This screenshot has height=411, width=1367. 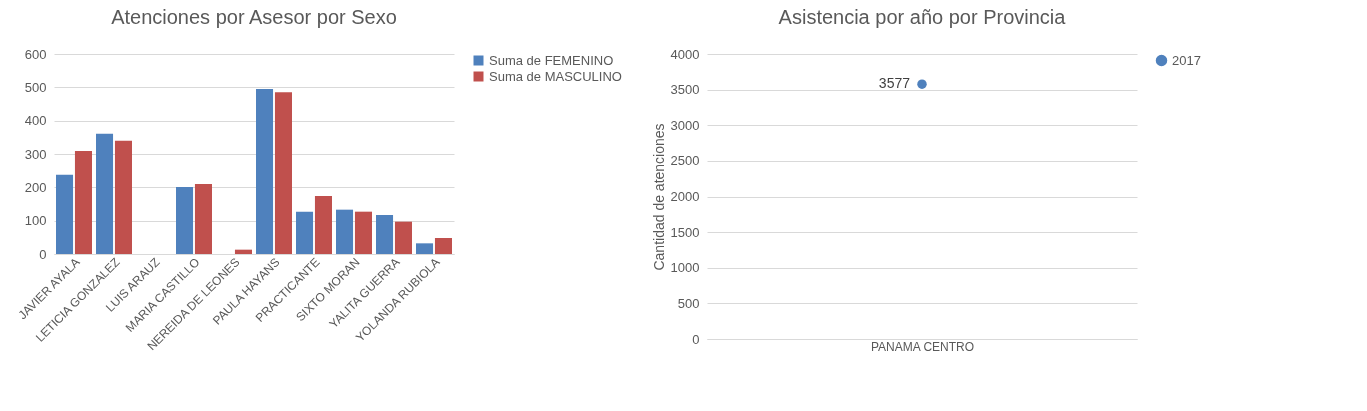 I want to click on y-tick-label: 4000, so click(x=685, y=54).